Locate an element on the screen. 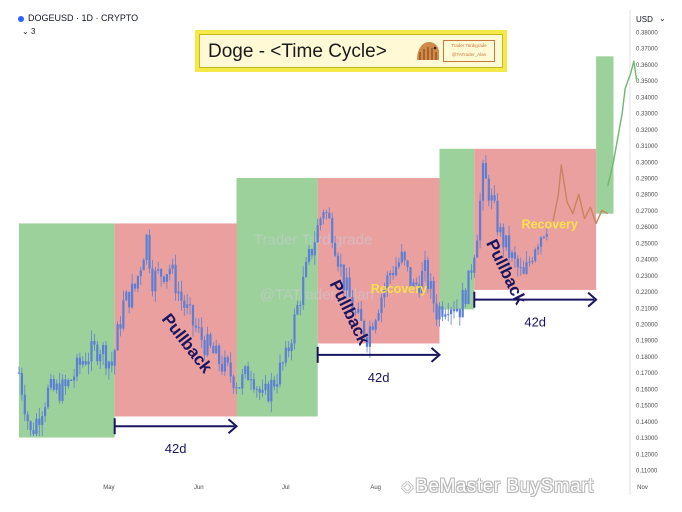 Image resolution: width=682 pixels, height=512 pixels. price-tick-label: 0.26000 is located at coordinates (647, 228).